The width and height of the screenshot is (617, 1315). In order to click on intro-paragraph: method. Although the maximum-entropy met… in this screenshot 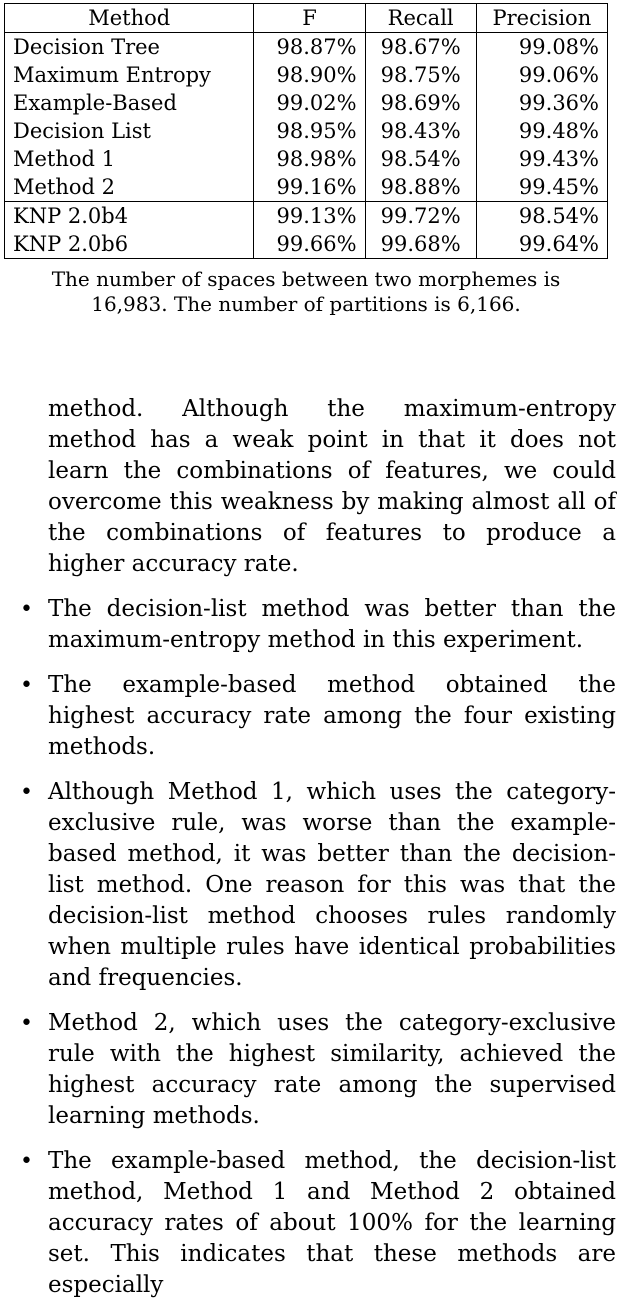, I will do `click(332, 486)`.